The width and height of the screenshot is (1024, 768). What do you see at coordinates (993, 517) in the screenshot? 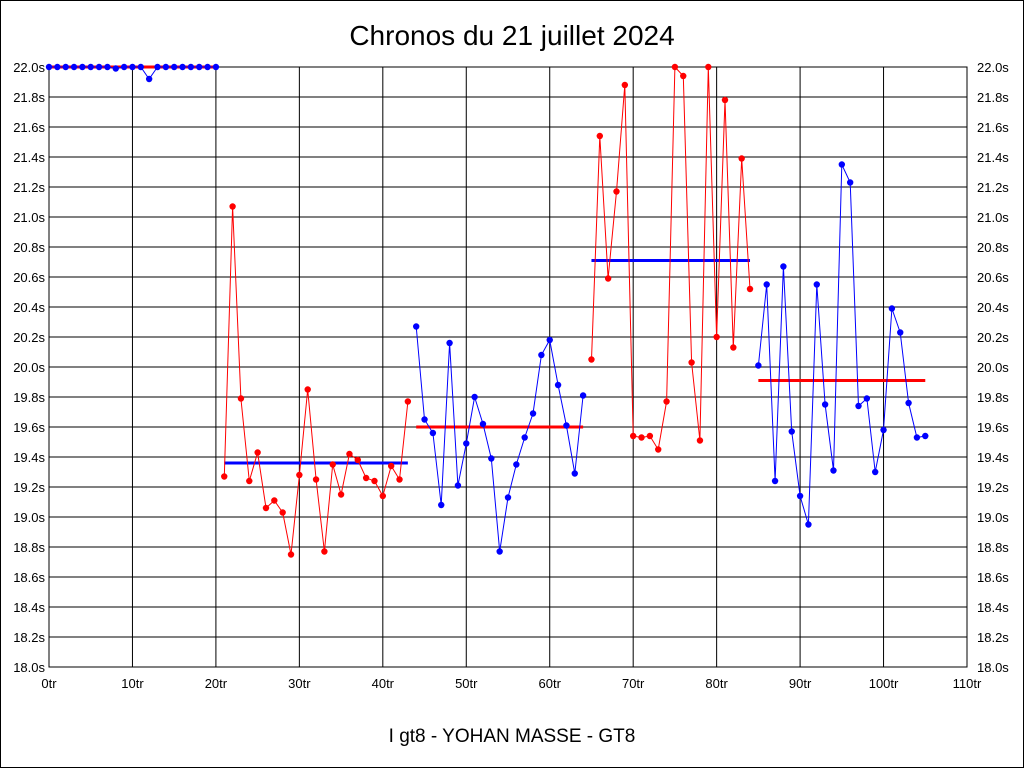
I see `y-tick-label-right: 19.0s` at bounding box center [993, 517].